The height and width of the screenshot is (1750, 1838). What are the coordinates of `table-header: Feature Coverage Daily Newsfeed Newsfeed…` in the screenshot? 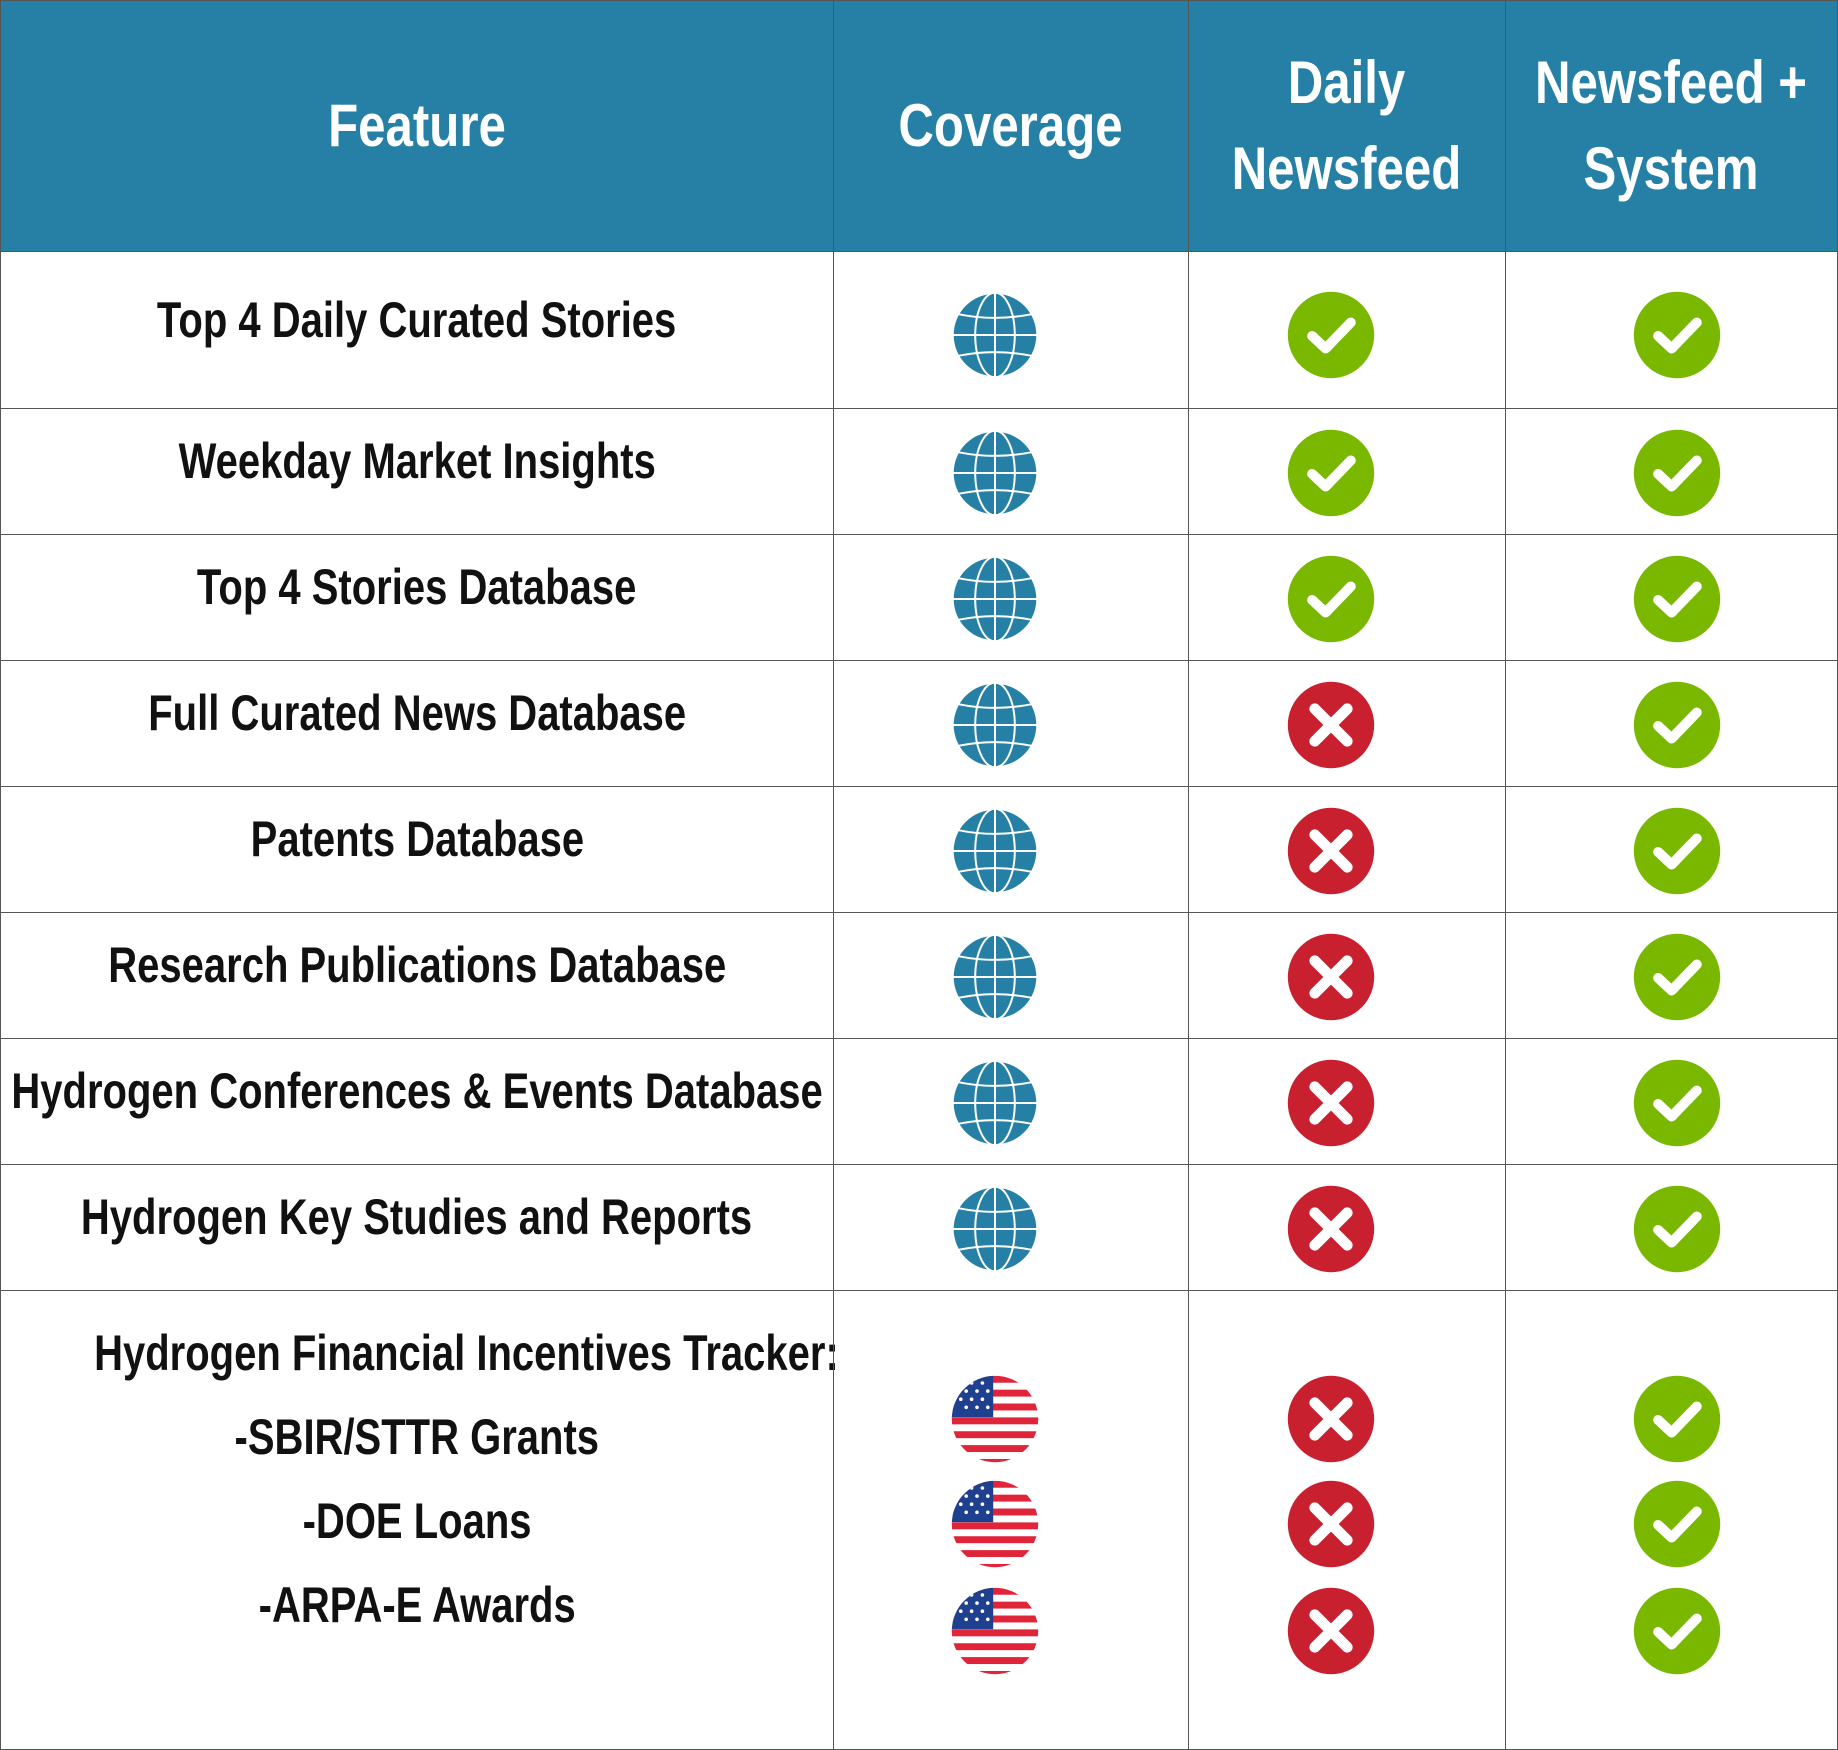 It's located at (919, 126).